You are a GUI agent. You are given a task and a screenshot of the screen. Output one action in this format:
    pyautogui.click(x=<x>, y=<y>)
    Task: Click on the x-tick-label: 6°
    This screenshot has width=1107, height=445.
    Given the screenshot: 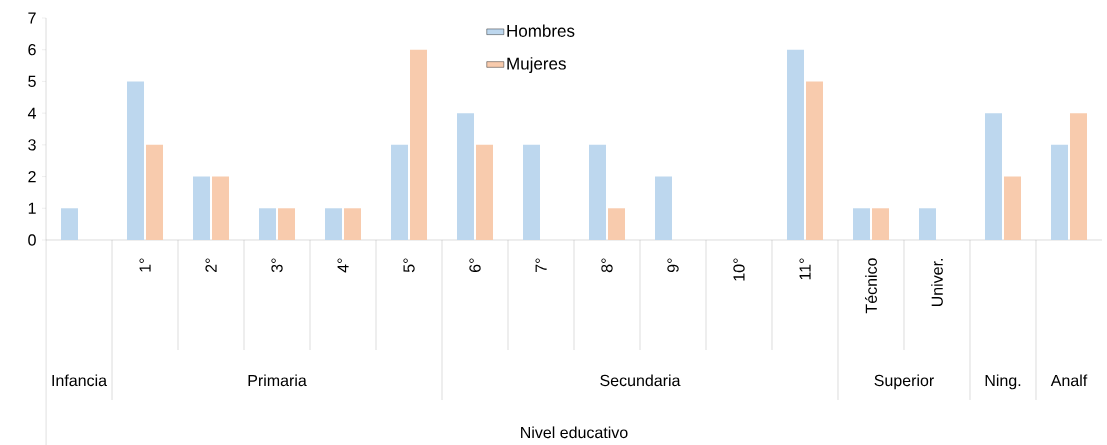 What is the action you would take?
    pyautogui.click(x=475, y=265)
    